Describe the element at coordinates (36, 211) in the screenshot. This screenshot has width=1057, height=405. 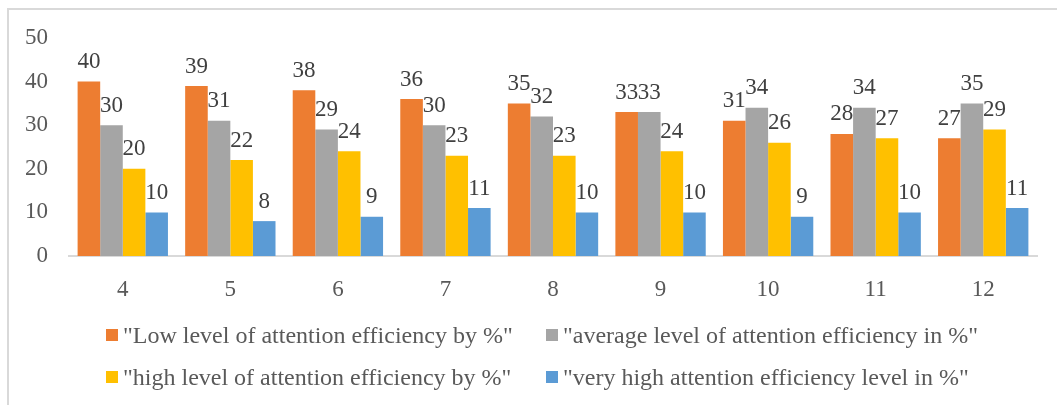
I see `y-tick-label: 10` at that location.